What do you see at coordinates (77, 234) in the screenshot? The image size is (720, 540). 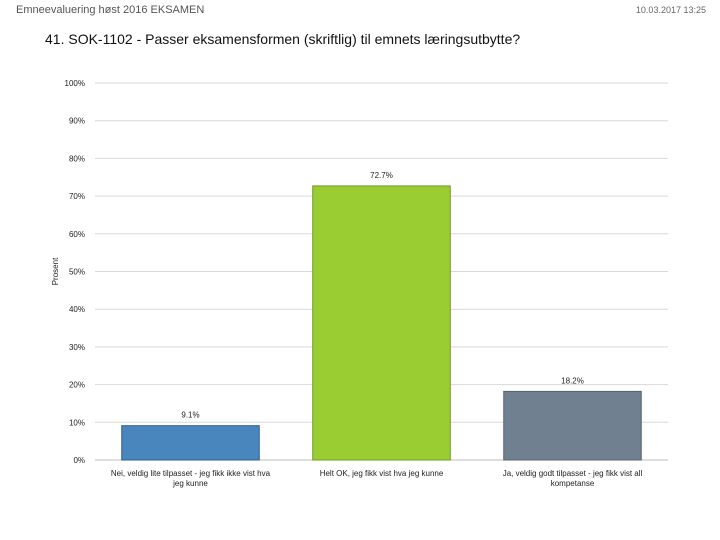 I see `y-tick-label: 60%` at bounding box center [77, 234].